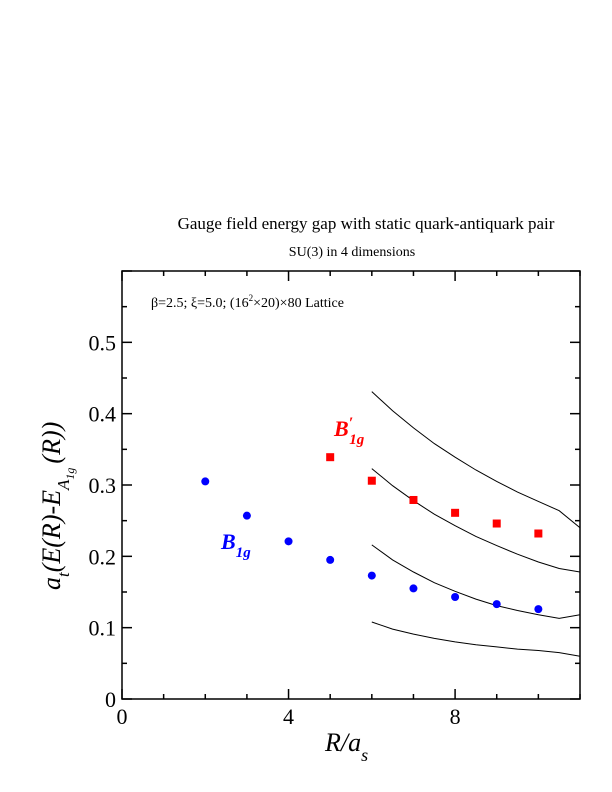 The height and width of the screenshot is (792, 612). I want to click on annotation-superscript: 2, so click(251, 298).